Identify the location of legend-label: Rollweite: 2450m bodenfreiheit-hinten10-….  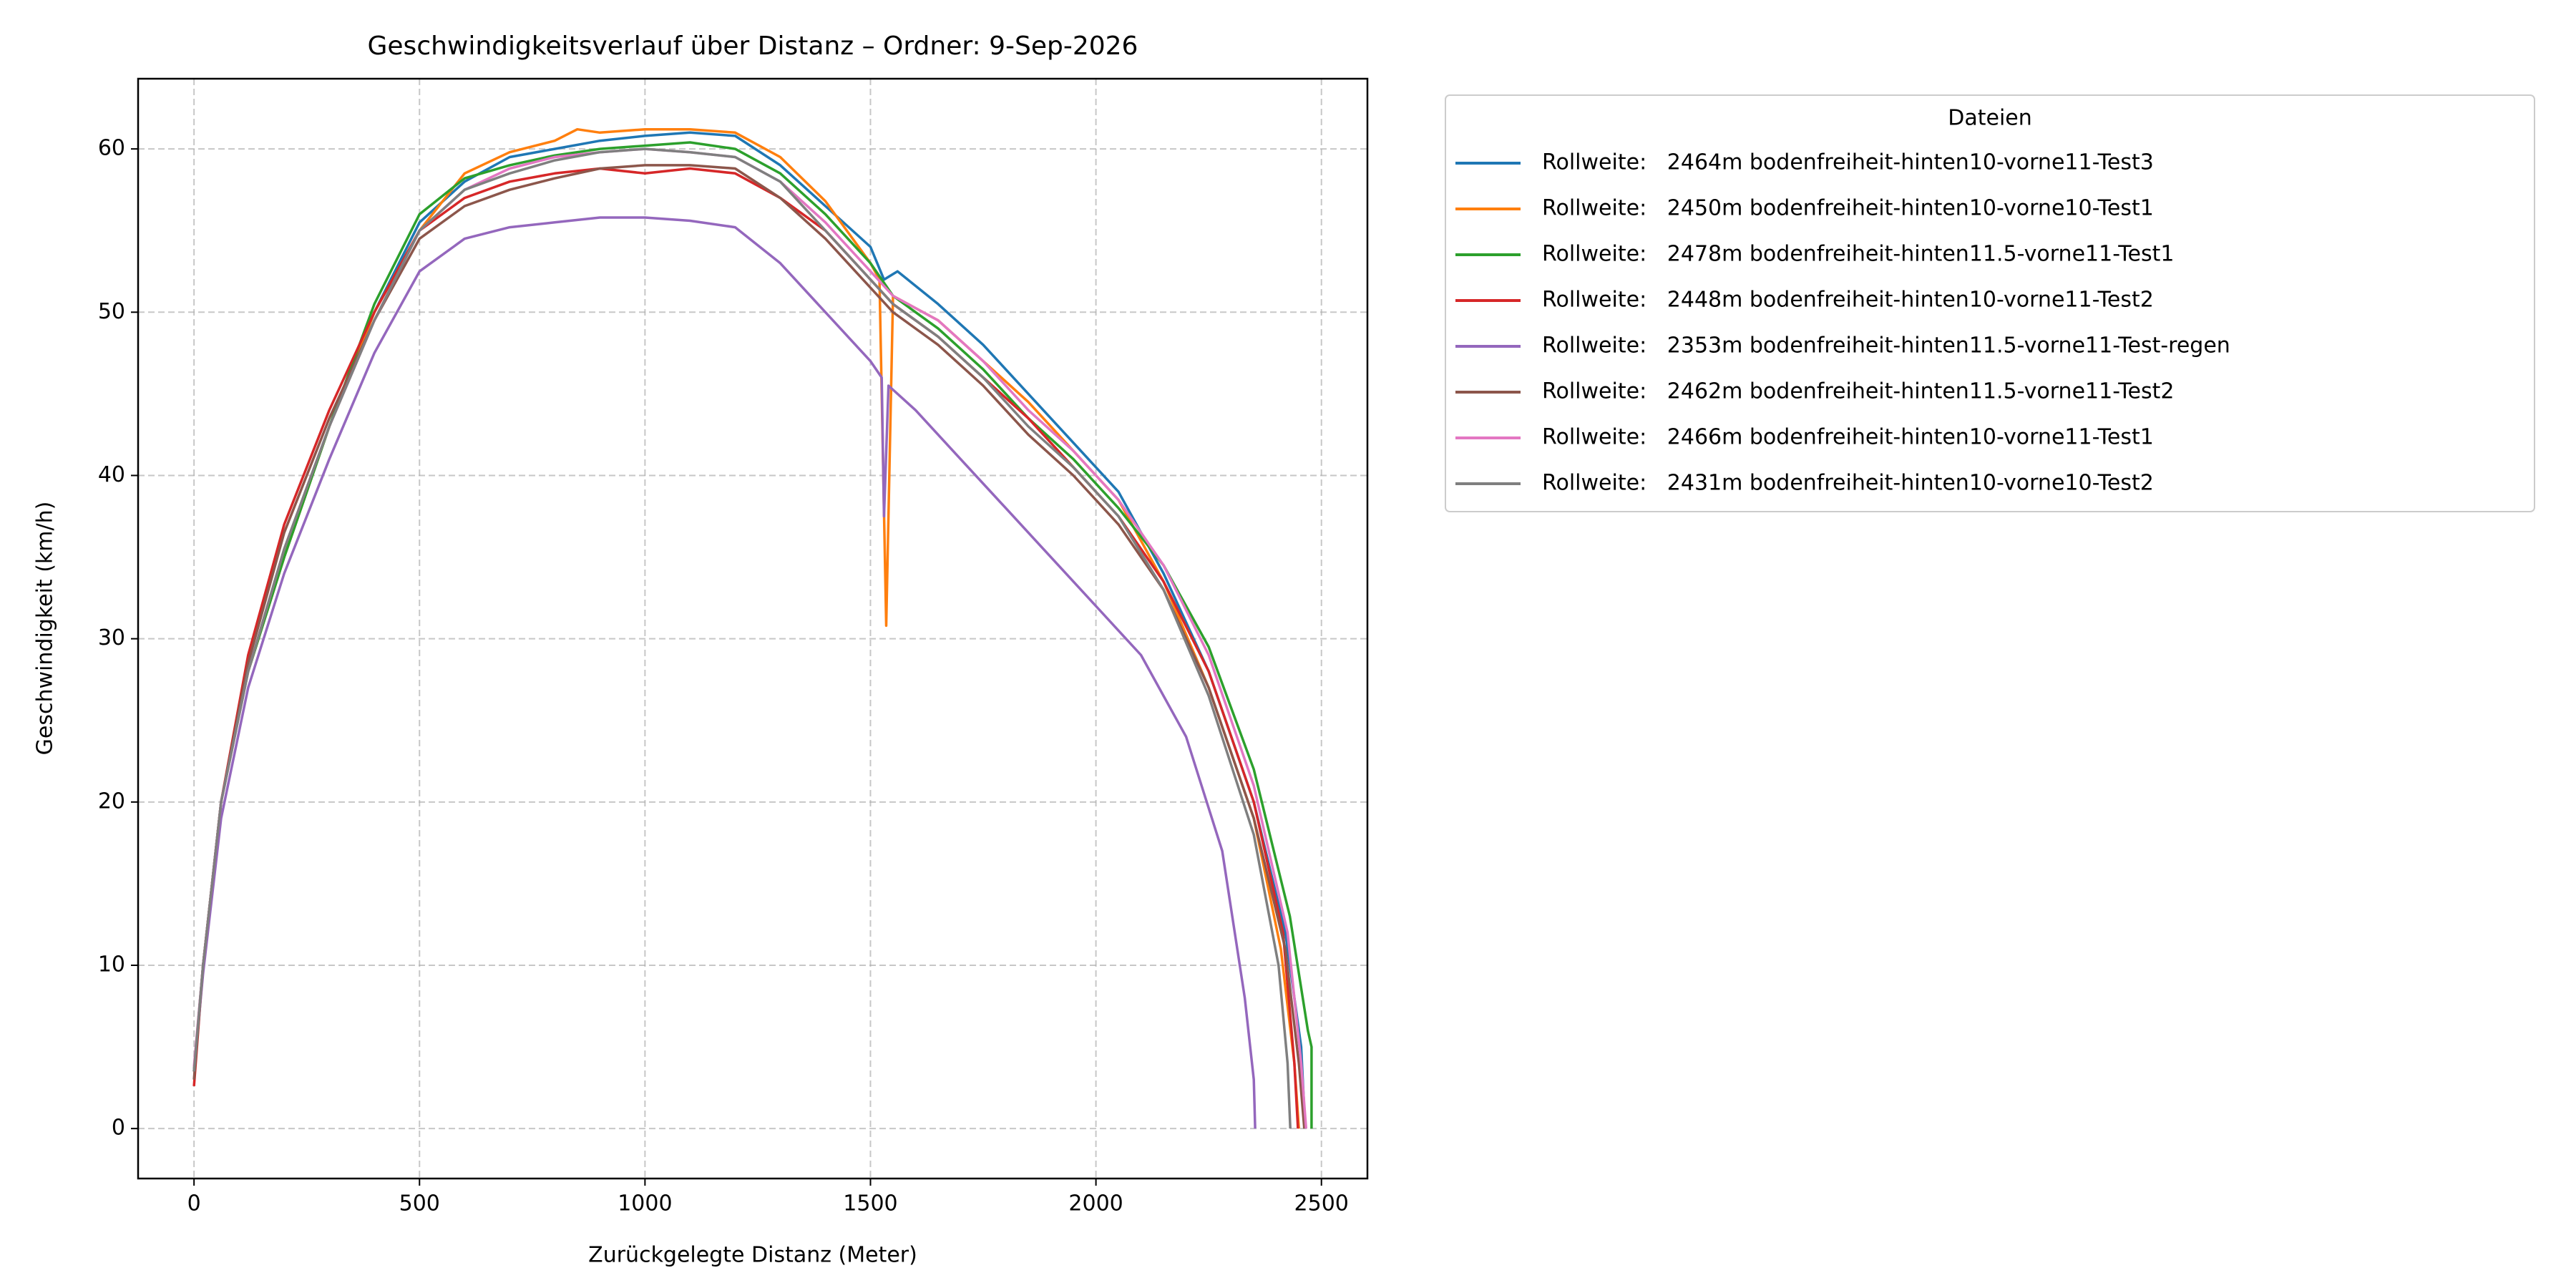
(1848, 208).